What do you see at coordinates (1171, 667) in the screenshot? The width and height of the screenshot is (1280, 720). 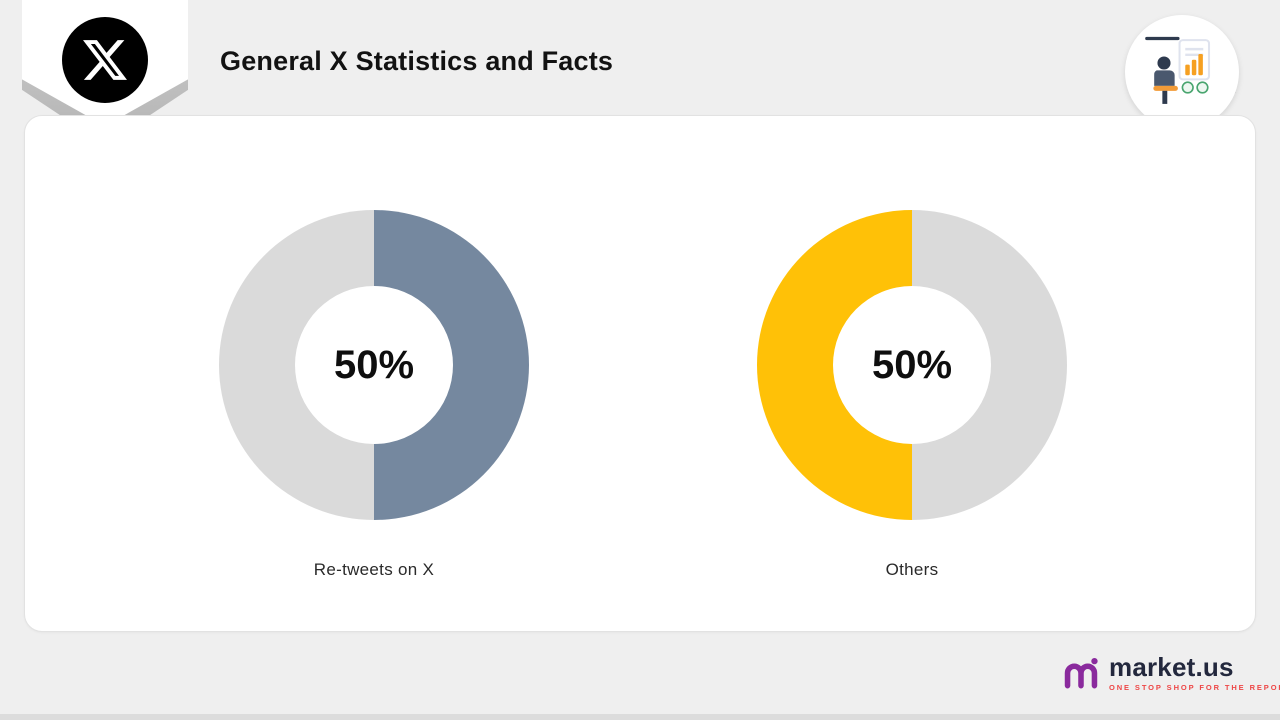 I see `brand-name: market.us` at bounding box center [1171, 667].